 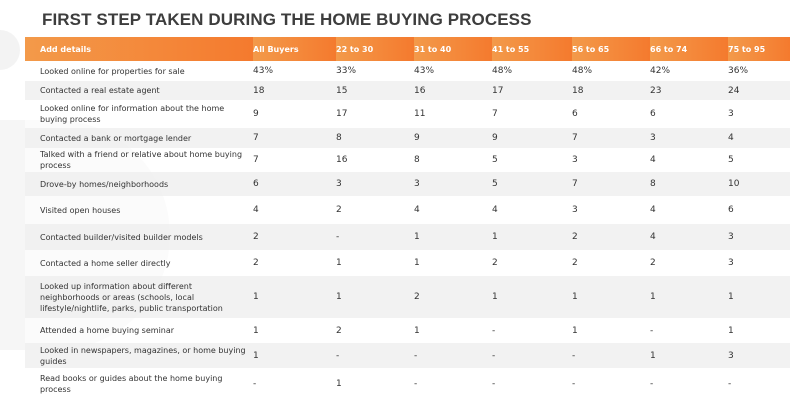 I want to click on table-cell: 10, so click(x=759, y=184).